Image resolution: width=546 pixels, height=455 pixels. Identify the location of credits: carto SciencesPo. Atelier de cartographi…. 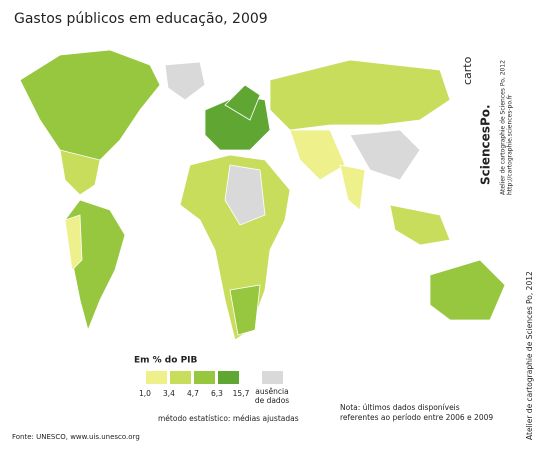
(497, 248).